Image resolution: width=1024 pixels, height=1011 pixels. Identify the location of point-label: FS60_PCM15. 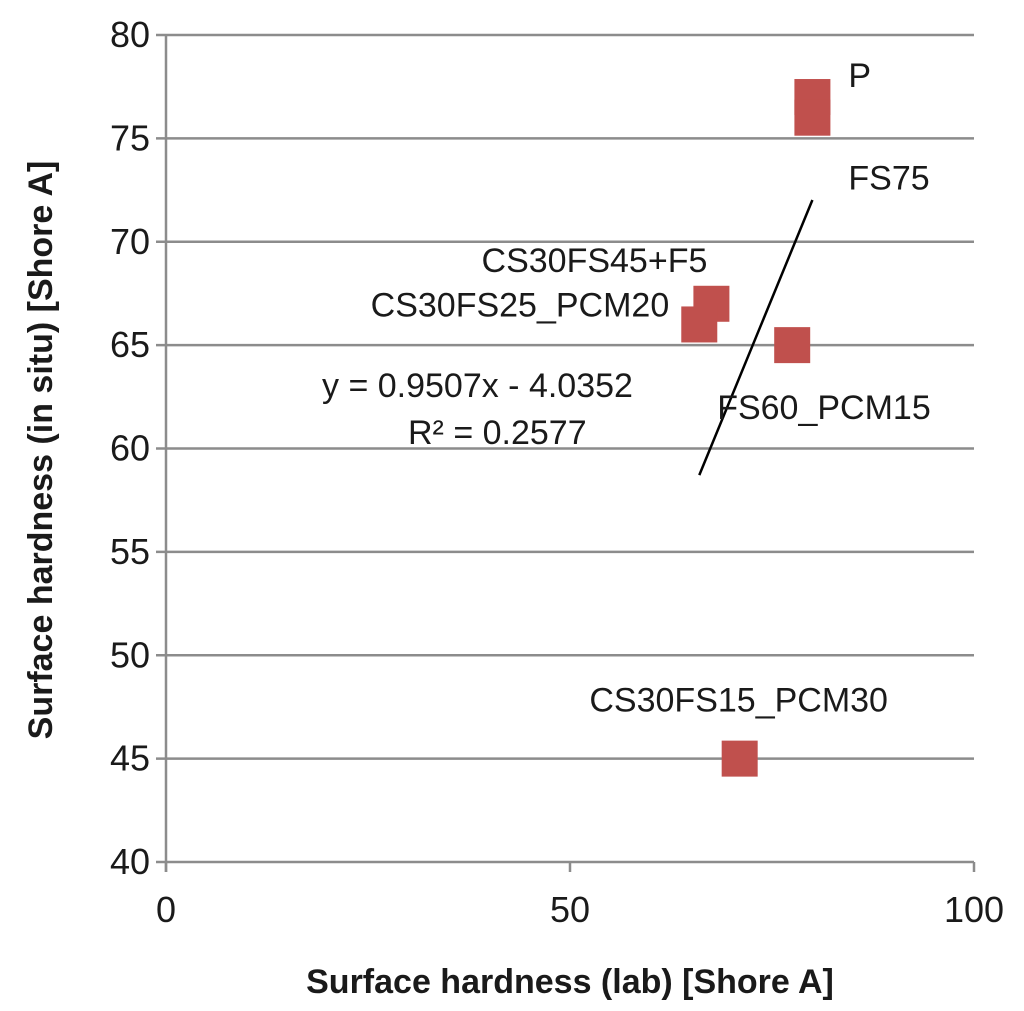
(824, 408).